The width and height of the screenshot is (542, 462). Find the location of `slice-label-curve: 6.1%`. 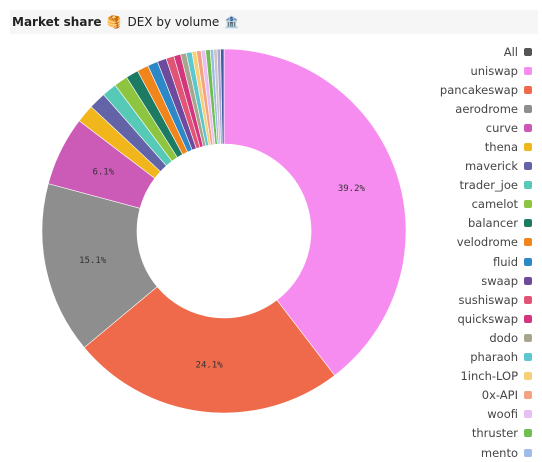

slice-label-curve: 6.1% is located at coordinates (103, 173).